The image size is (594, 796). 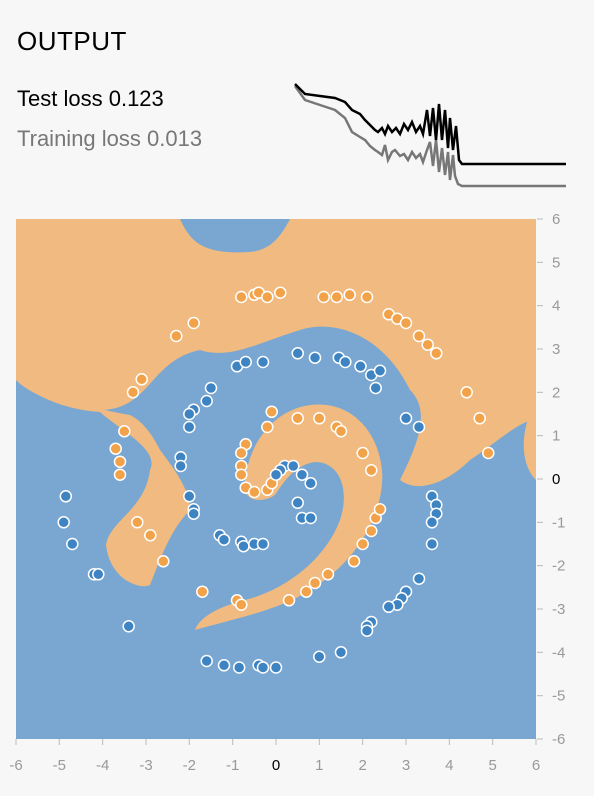 I want to click on y-tick-label: 1, so click(x=556, y=436).